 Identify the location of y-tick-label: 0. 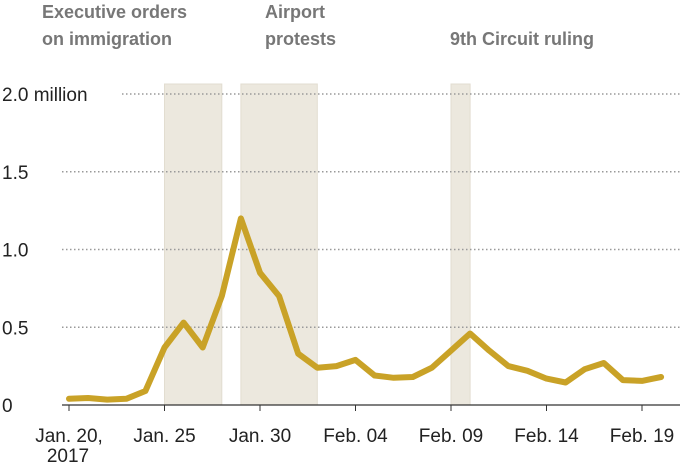
(7, 406).